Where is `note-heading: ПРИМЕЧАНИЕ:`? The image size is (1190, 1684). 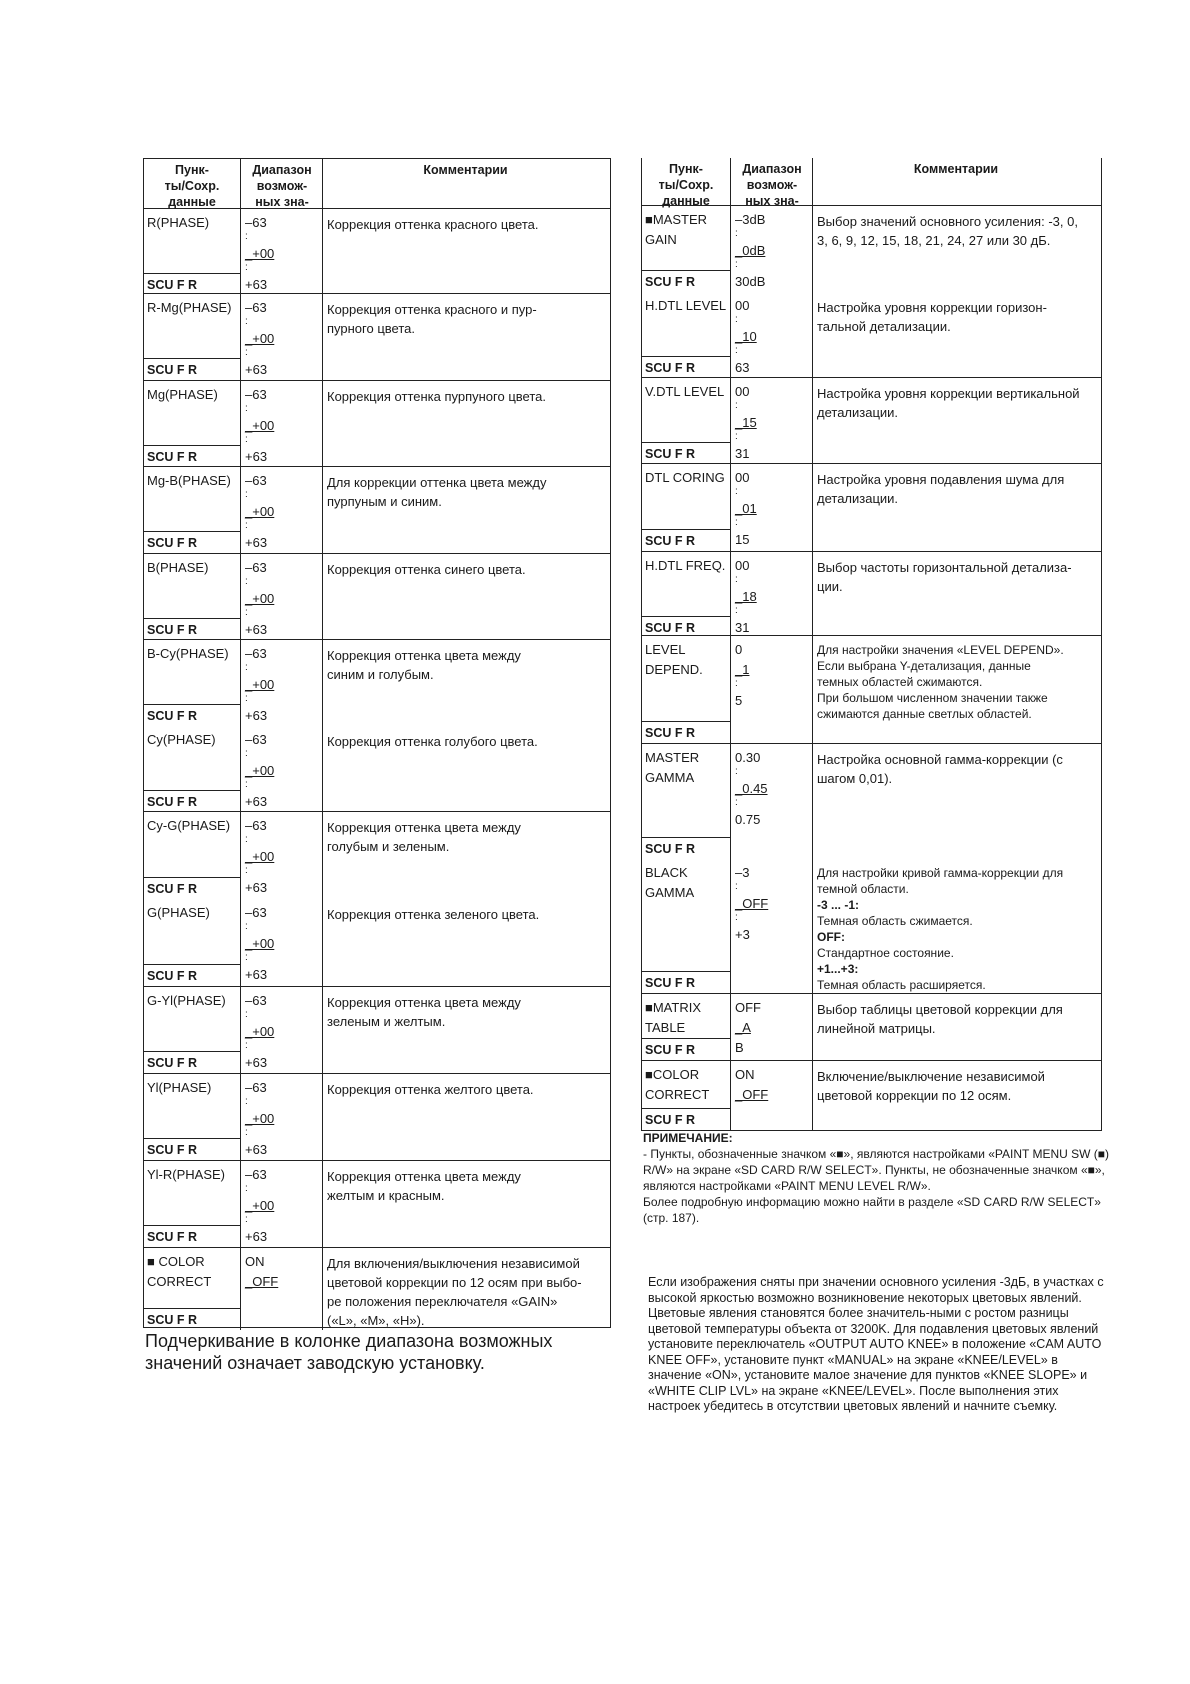 note-heading: ПРИМЕЧАНИЕ: is located at coordinates (688, 1138).